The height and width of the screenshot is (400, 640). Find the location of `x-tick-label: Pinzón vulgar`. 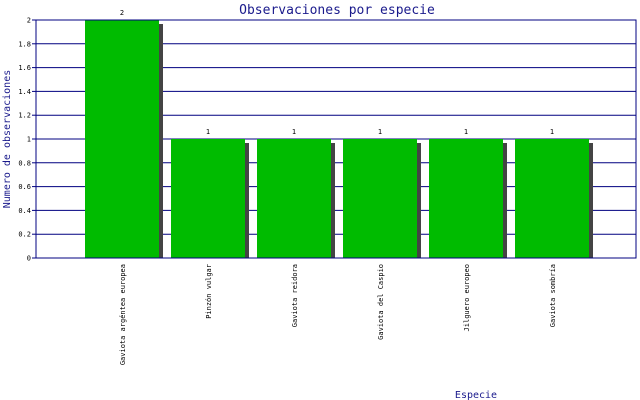

x-tick-label: Pinzón vulgar is located at coordinates (209, 291).